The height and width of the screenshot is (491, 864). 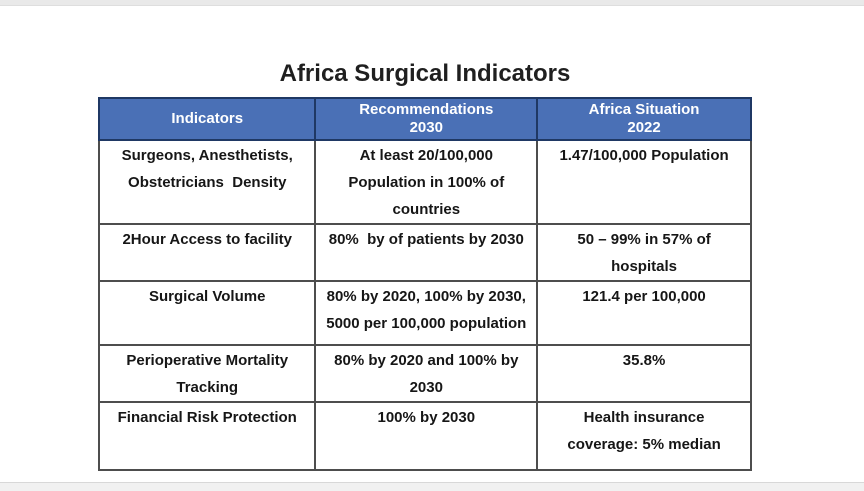 What do you see at coordinates (644, 155) in the screenshot?
I see `cell-line: 1.47/100,000 Population` at bounding box center [644, 155].